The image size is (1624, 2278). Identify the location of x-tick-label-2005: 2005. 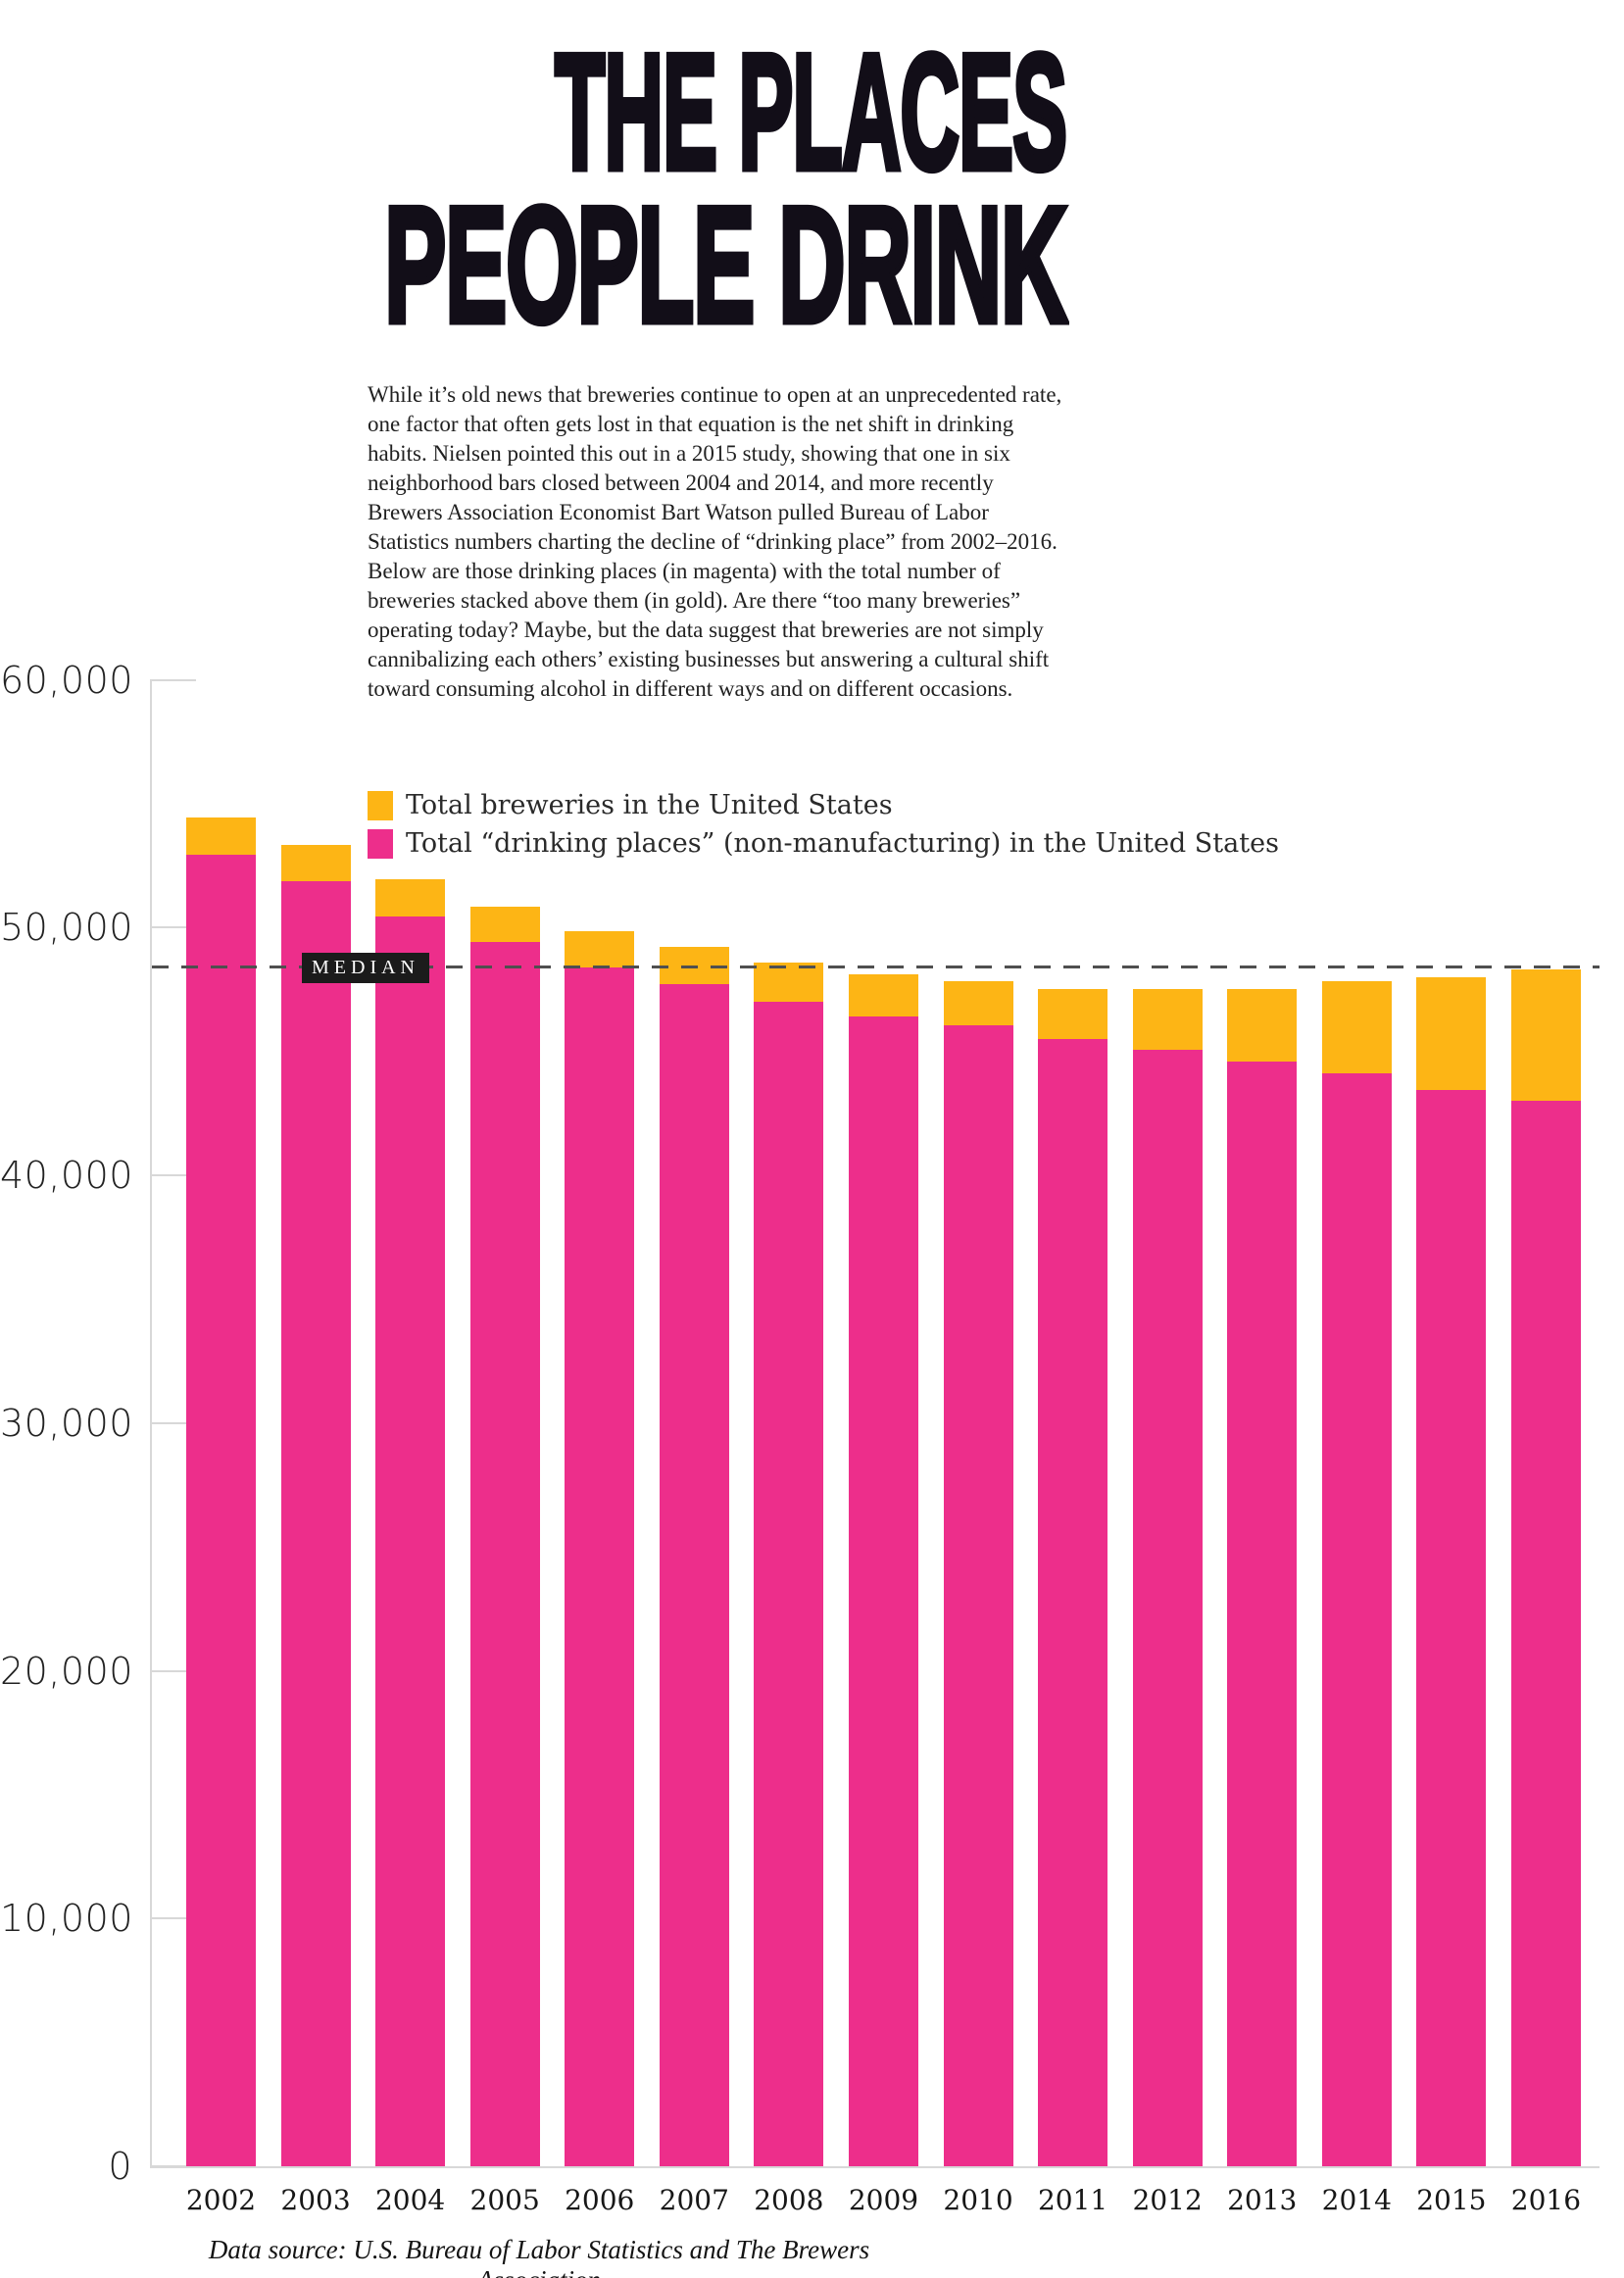
(504, 2200).